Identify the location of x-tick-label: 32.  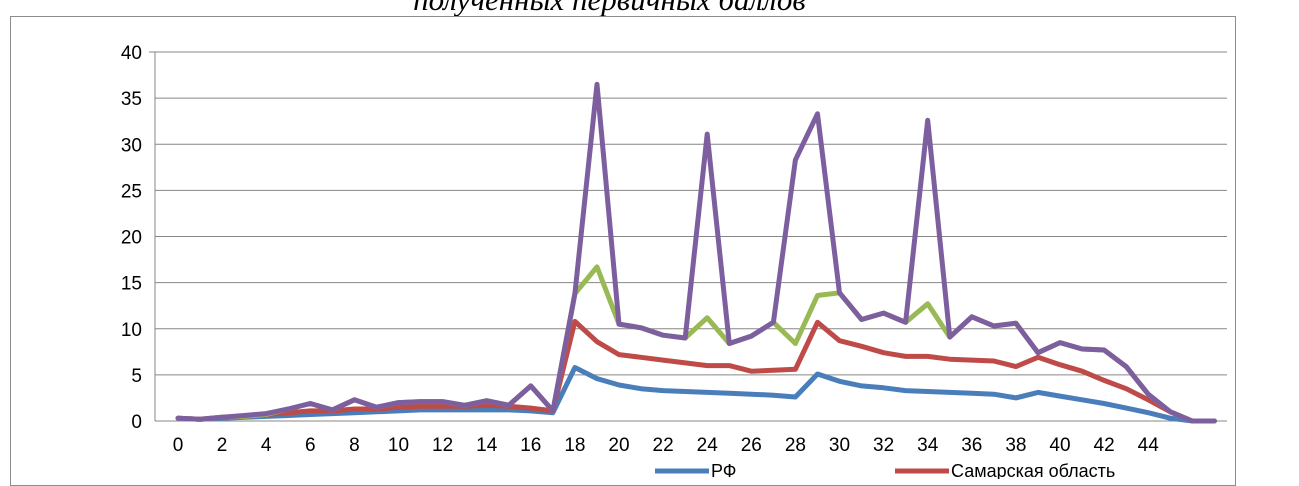
(883, 445).